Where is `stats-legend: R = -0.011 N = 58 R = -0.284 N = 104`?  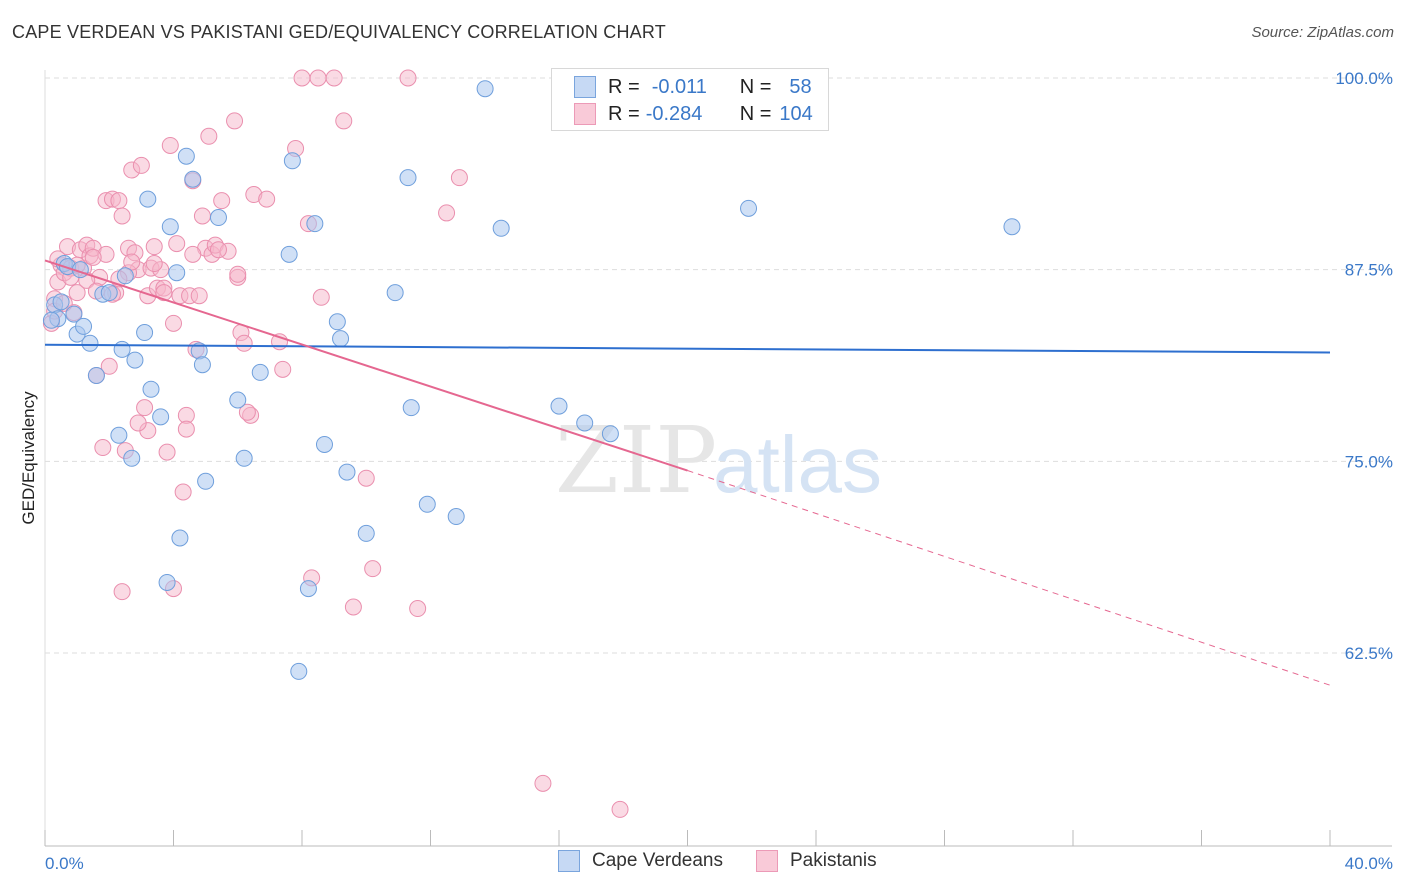 stats-legend: R = -0.011 N = 58 R = -0.284 N = 104 is located at coordinates (690, 99).